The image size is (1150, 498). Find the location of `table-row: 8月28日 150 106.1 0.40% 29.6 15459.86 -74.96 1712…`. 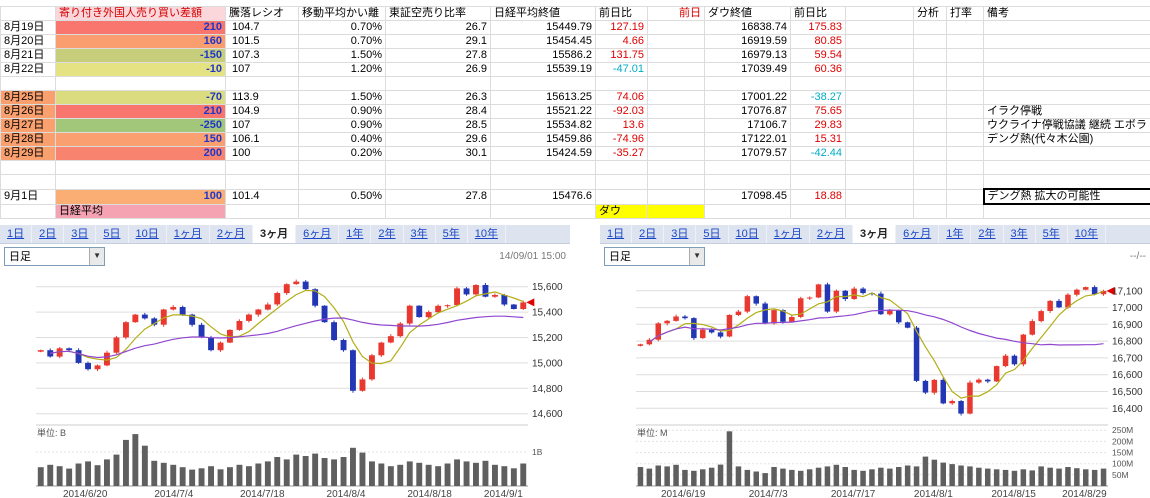

table-row: 8月28日 150 106.1 0.40% 29.6 15459.86 -74.96 1712… is located at coordinates (575, 139).